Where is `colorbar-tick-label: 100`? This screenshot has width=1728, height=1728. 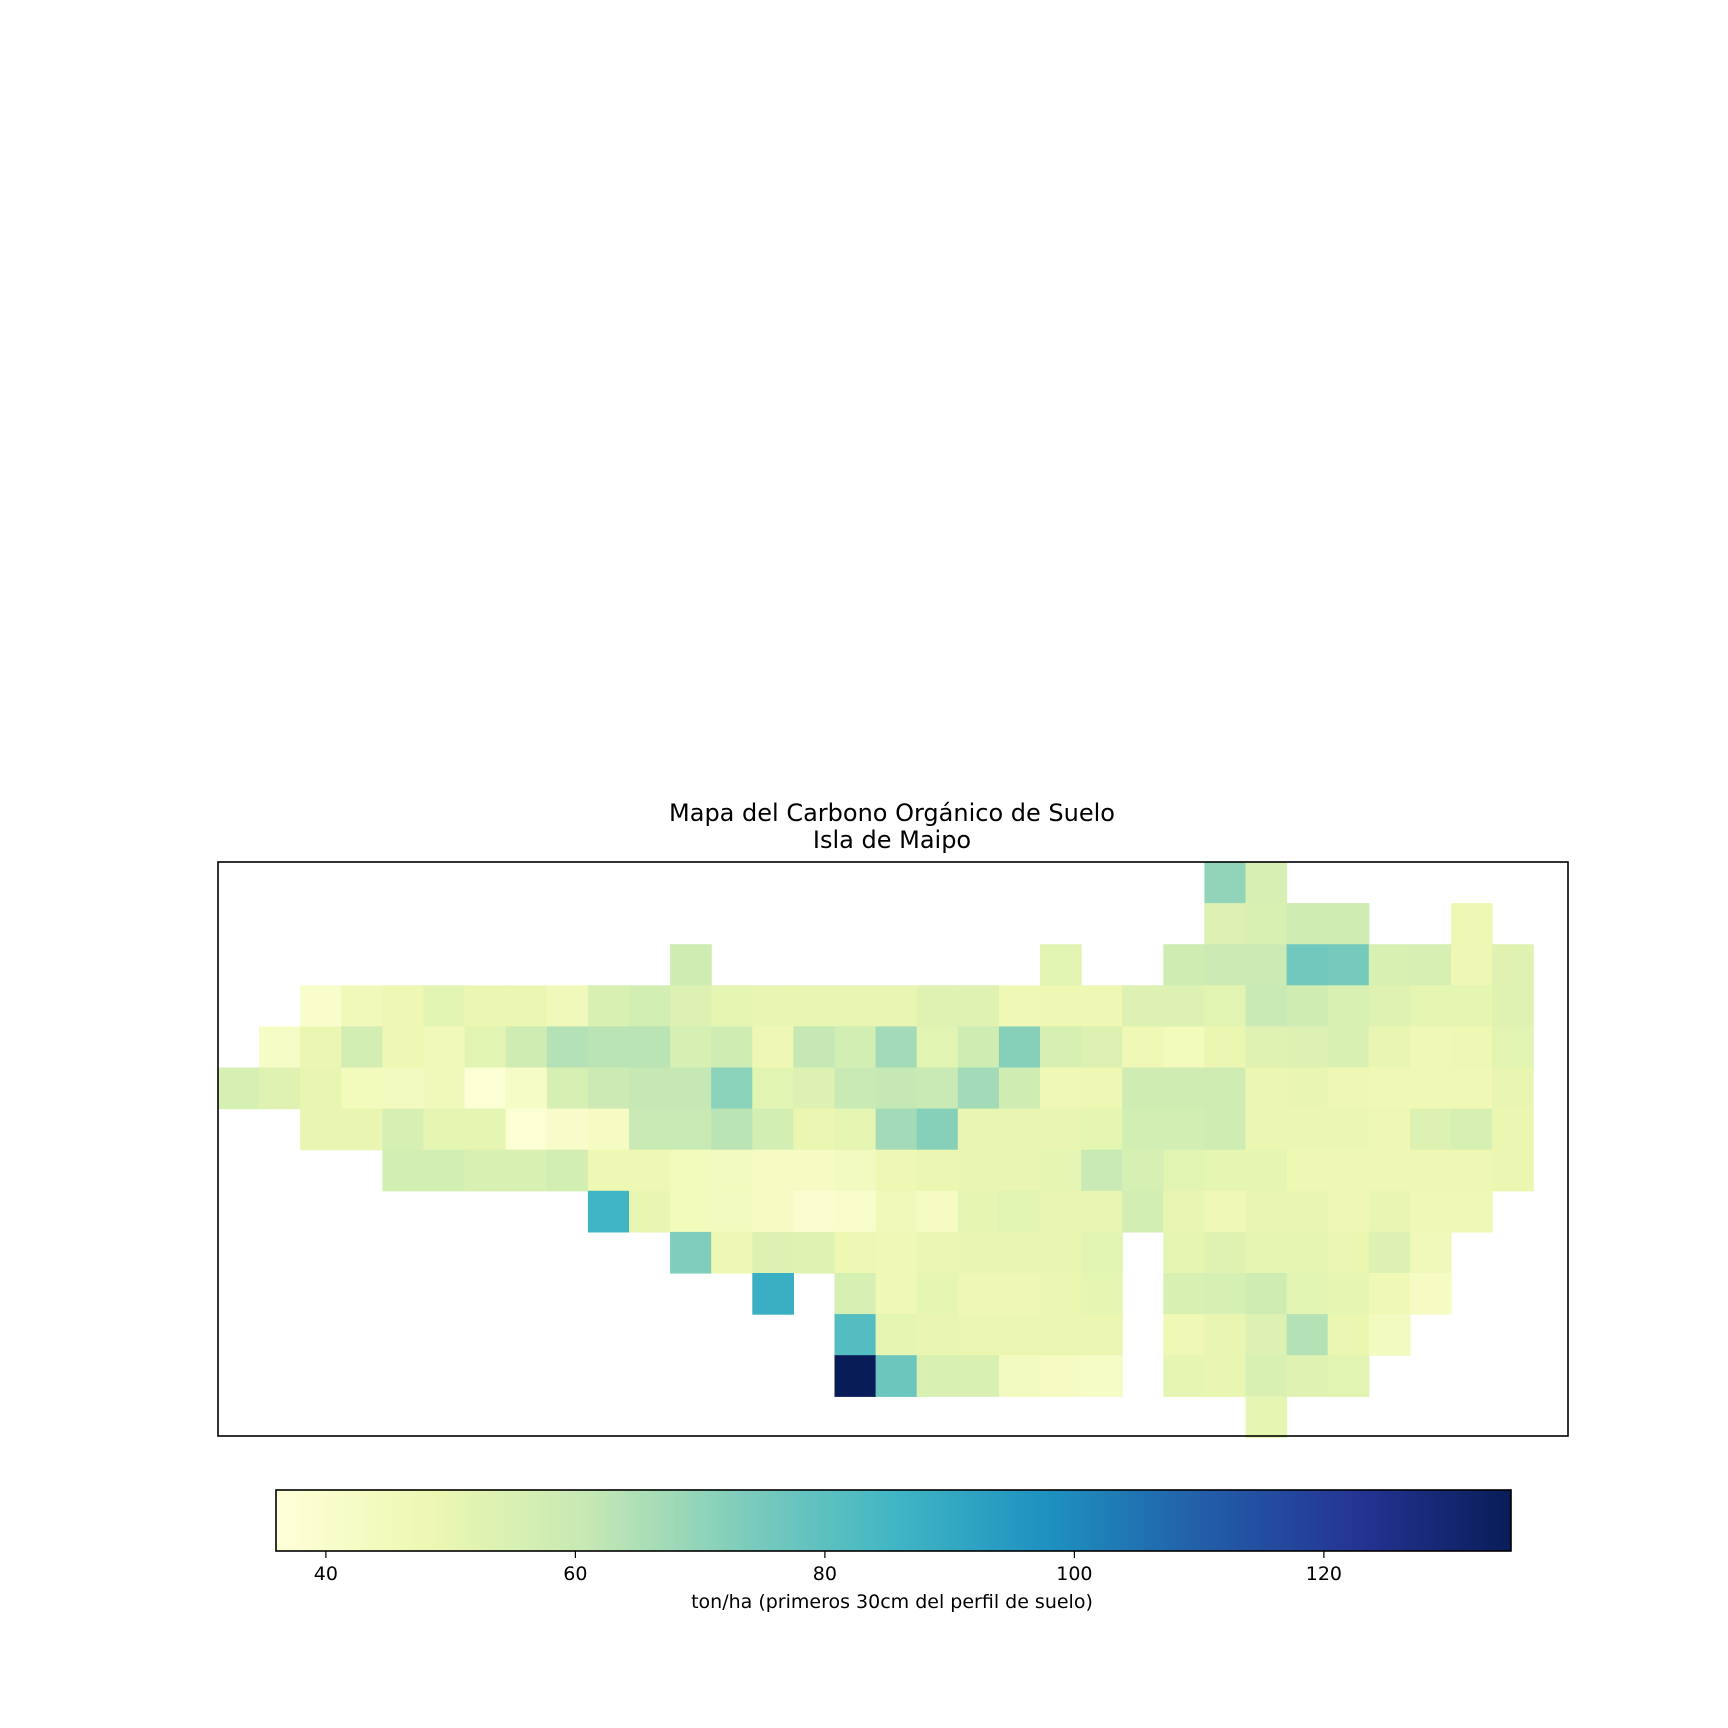 colorbar-tick-label: 100 is located at coordinates (1074, 1574).